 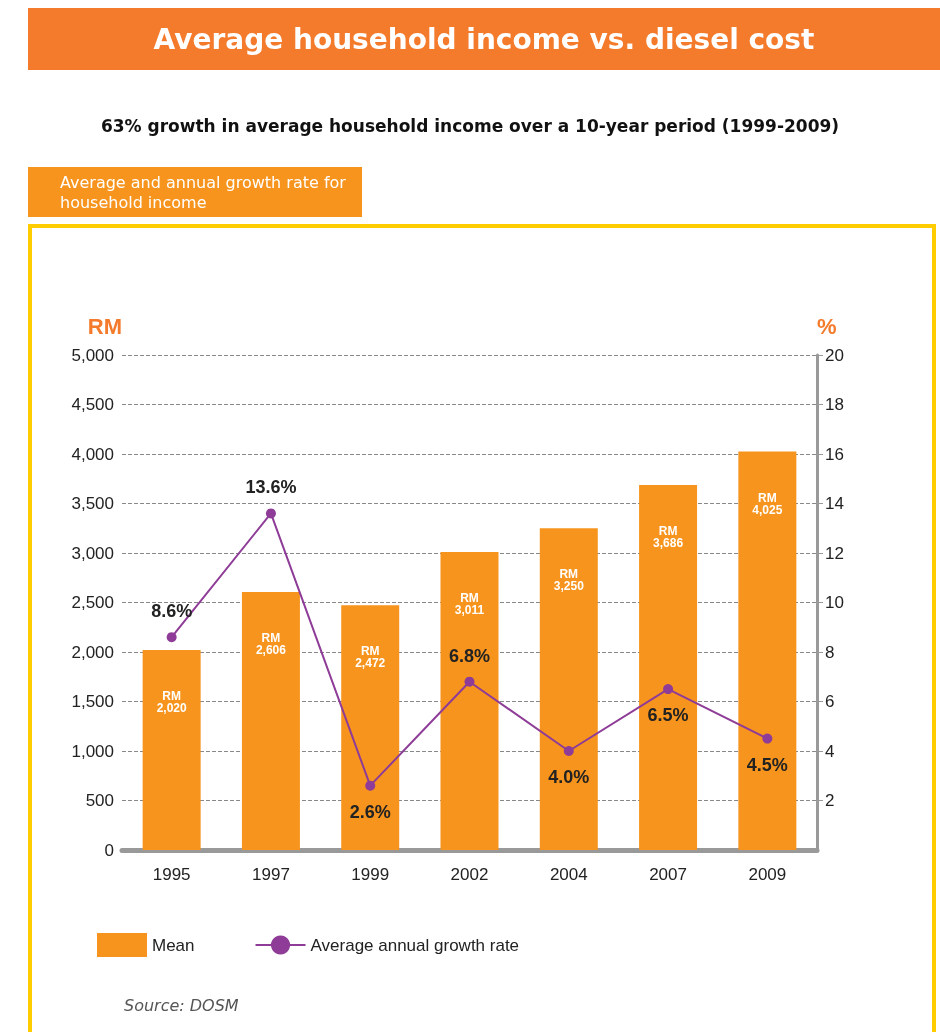 What do you see at coordinates (271, 874) in the screenshot?
I see `x-tick-label: 1997` at bounding box center [271, 874].